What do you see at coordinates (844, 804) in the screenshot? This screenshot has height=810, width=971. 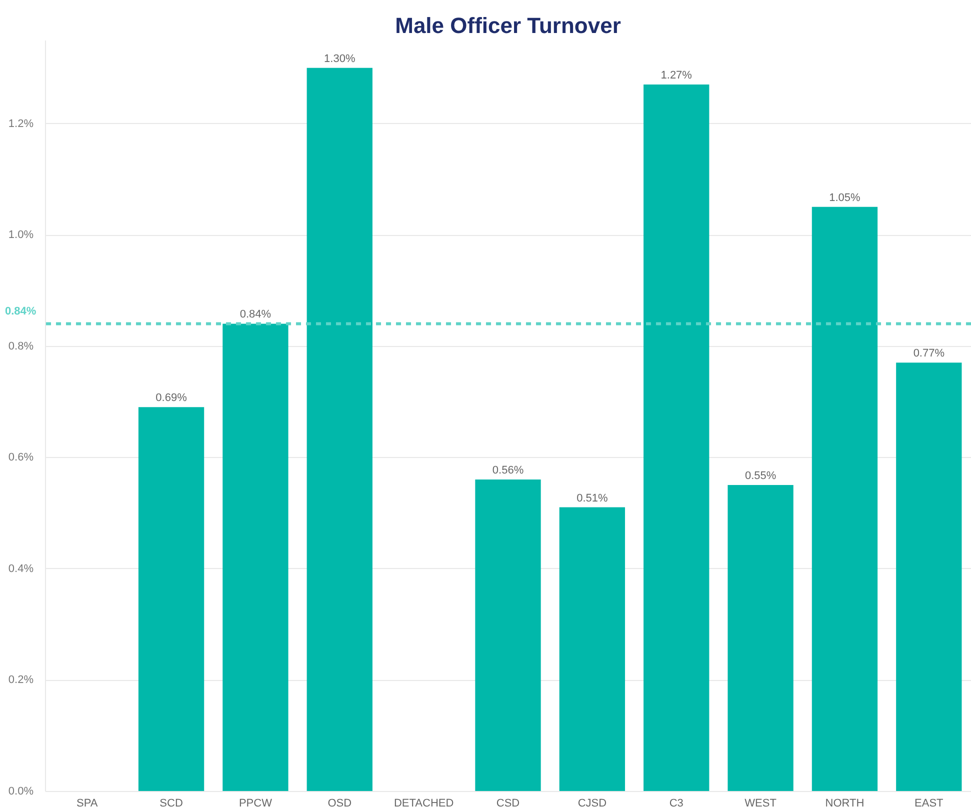 I see `x-tick-label: NORTH` at bounding box center [844, 804].